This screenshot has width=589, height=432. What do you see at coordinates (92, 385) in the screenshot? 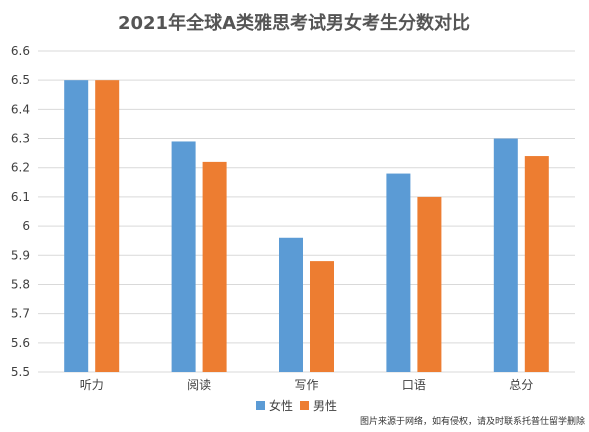
I see `x-tick-label: 听力` at bounding box center [92, 385].